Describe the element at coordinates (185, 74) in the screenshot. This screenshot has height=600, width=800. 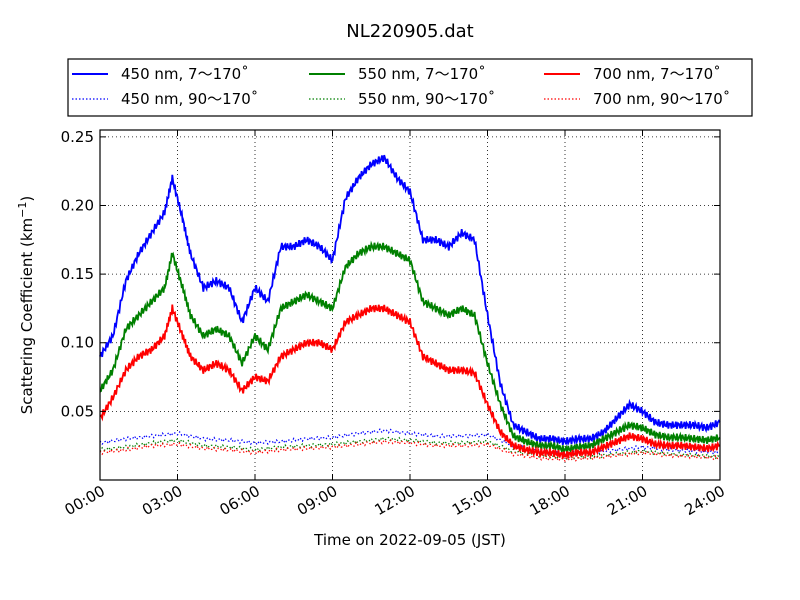
I see `legend-label: 450 nm, 7～170˚` at that location.